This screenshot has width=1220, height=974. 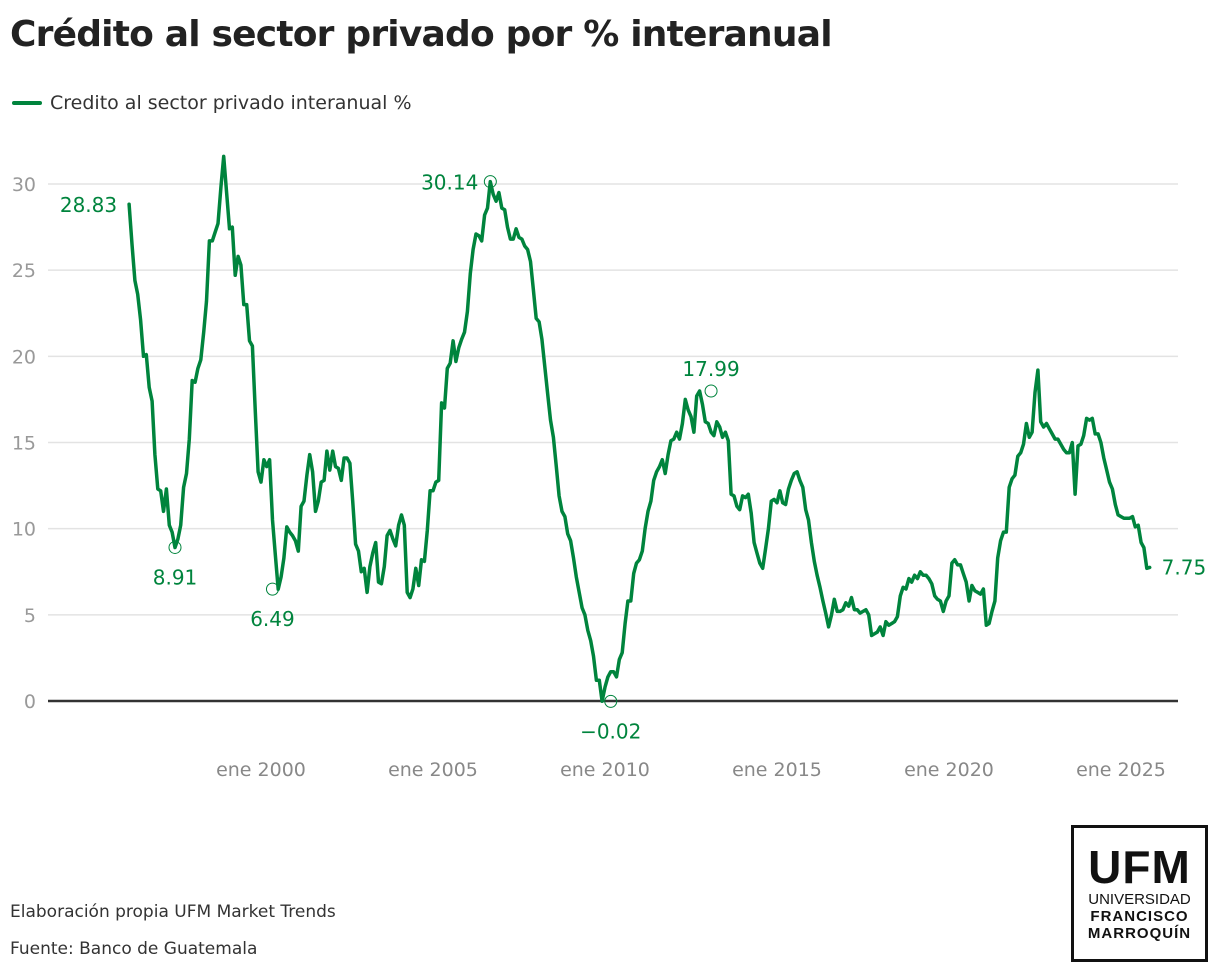 I want to click on legend-swatch, so click(x=27, y=103).